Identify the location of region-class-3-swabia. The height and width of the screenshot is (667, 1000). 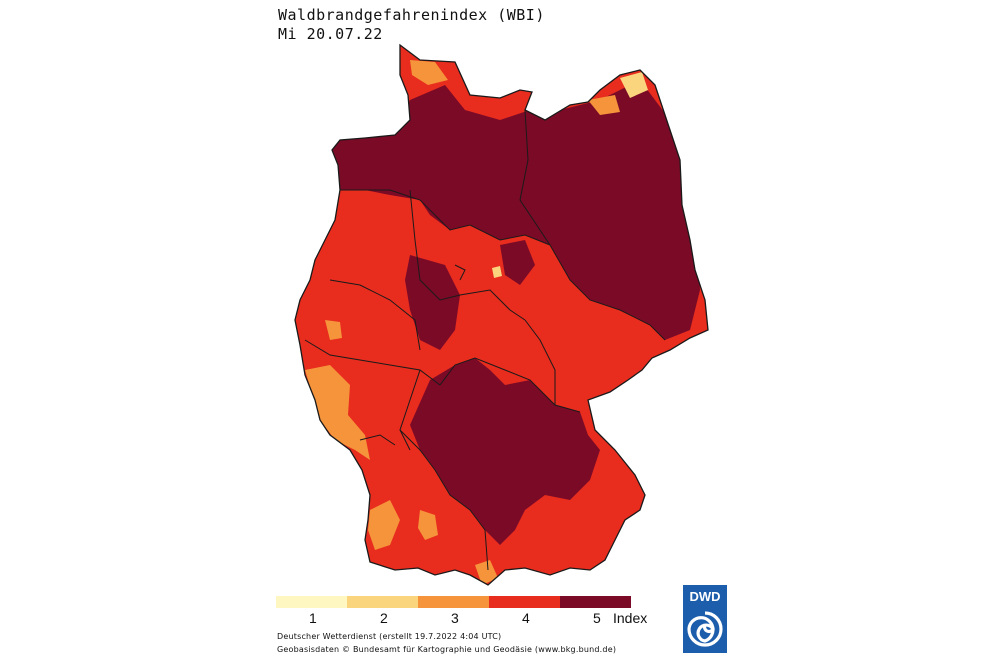
(428, 525).